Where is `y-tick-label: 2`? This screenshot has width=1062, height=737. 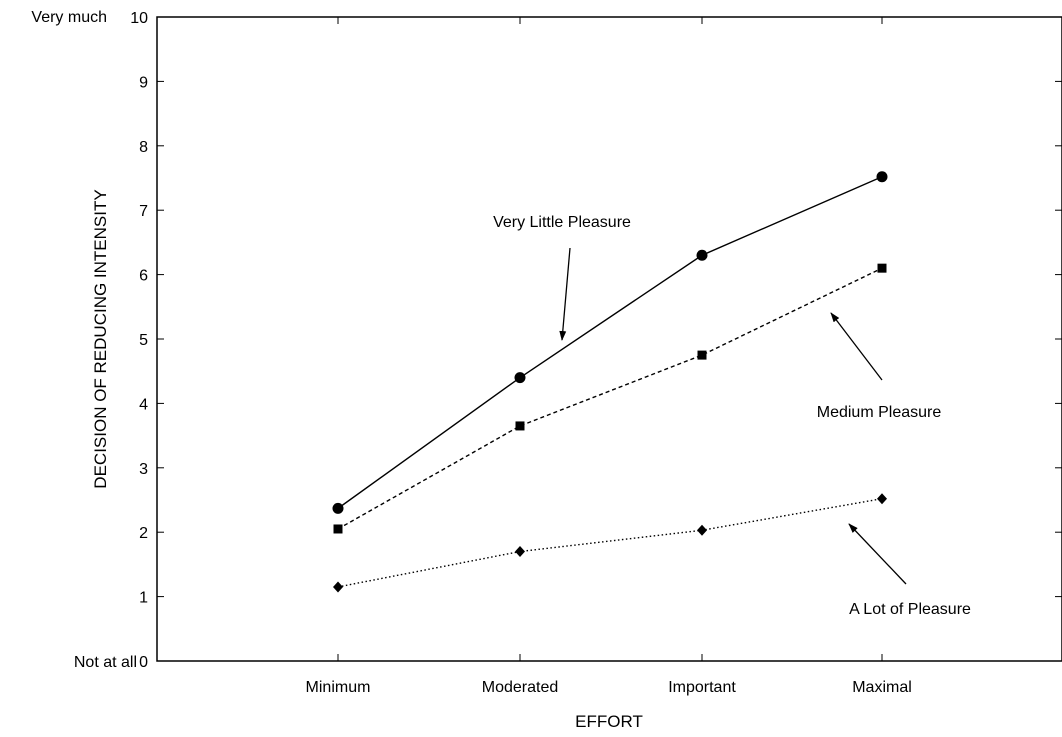
y-tick-label: 2 is located at coordinates (143, 533).